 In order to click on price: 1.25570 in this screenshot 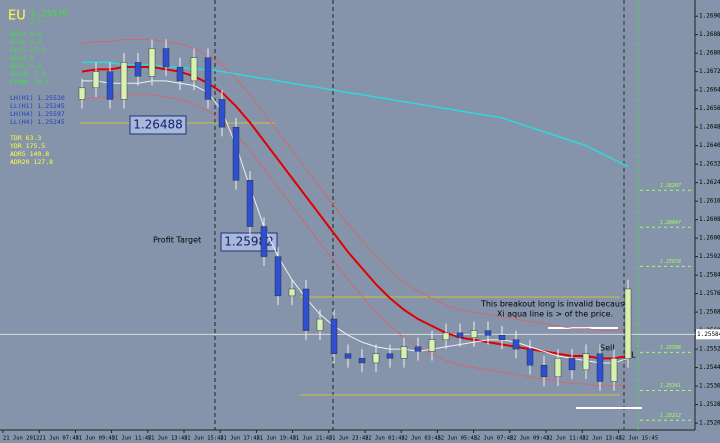, I will do `click(49, 15)`.